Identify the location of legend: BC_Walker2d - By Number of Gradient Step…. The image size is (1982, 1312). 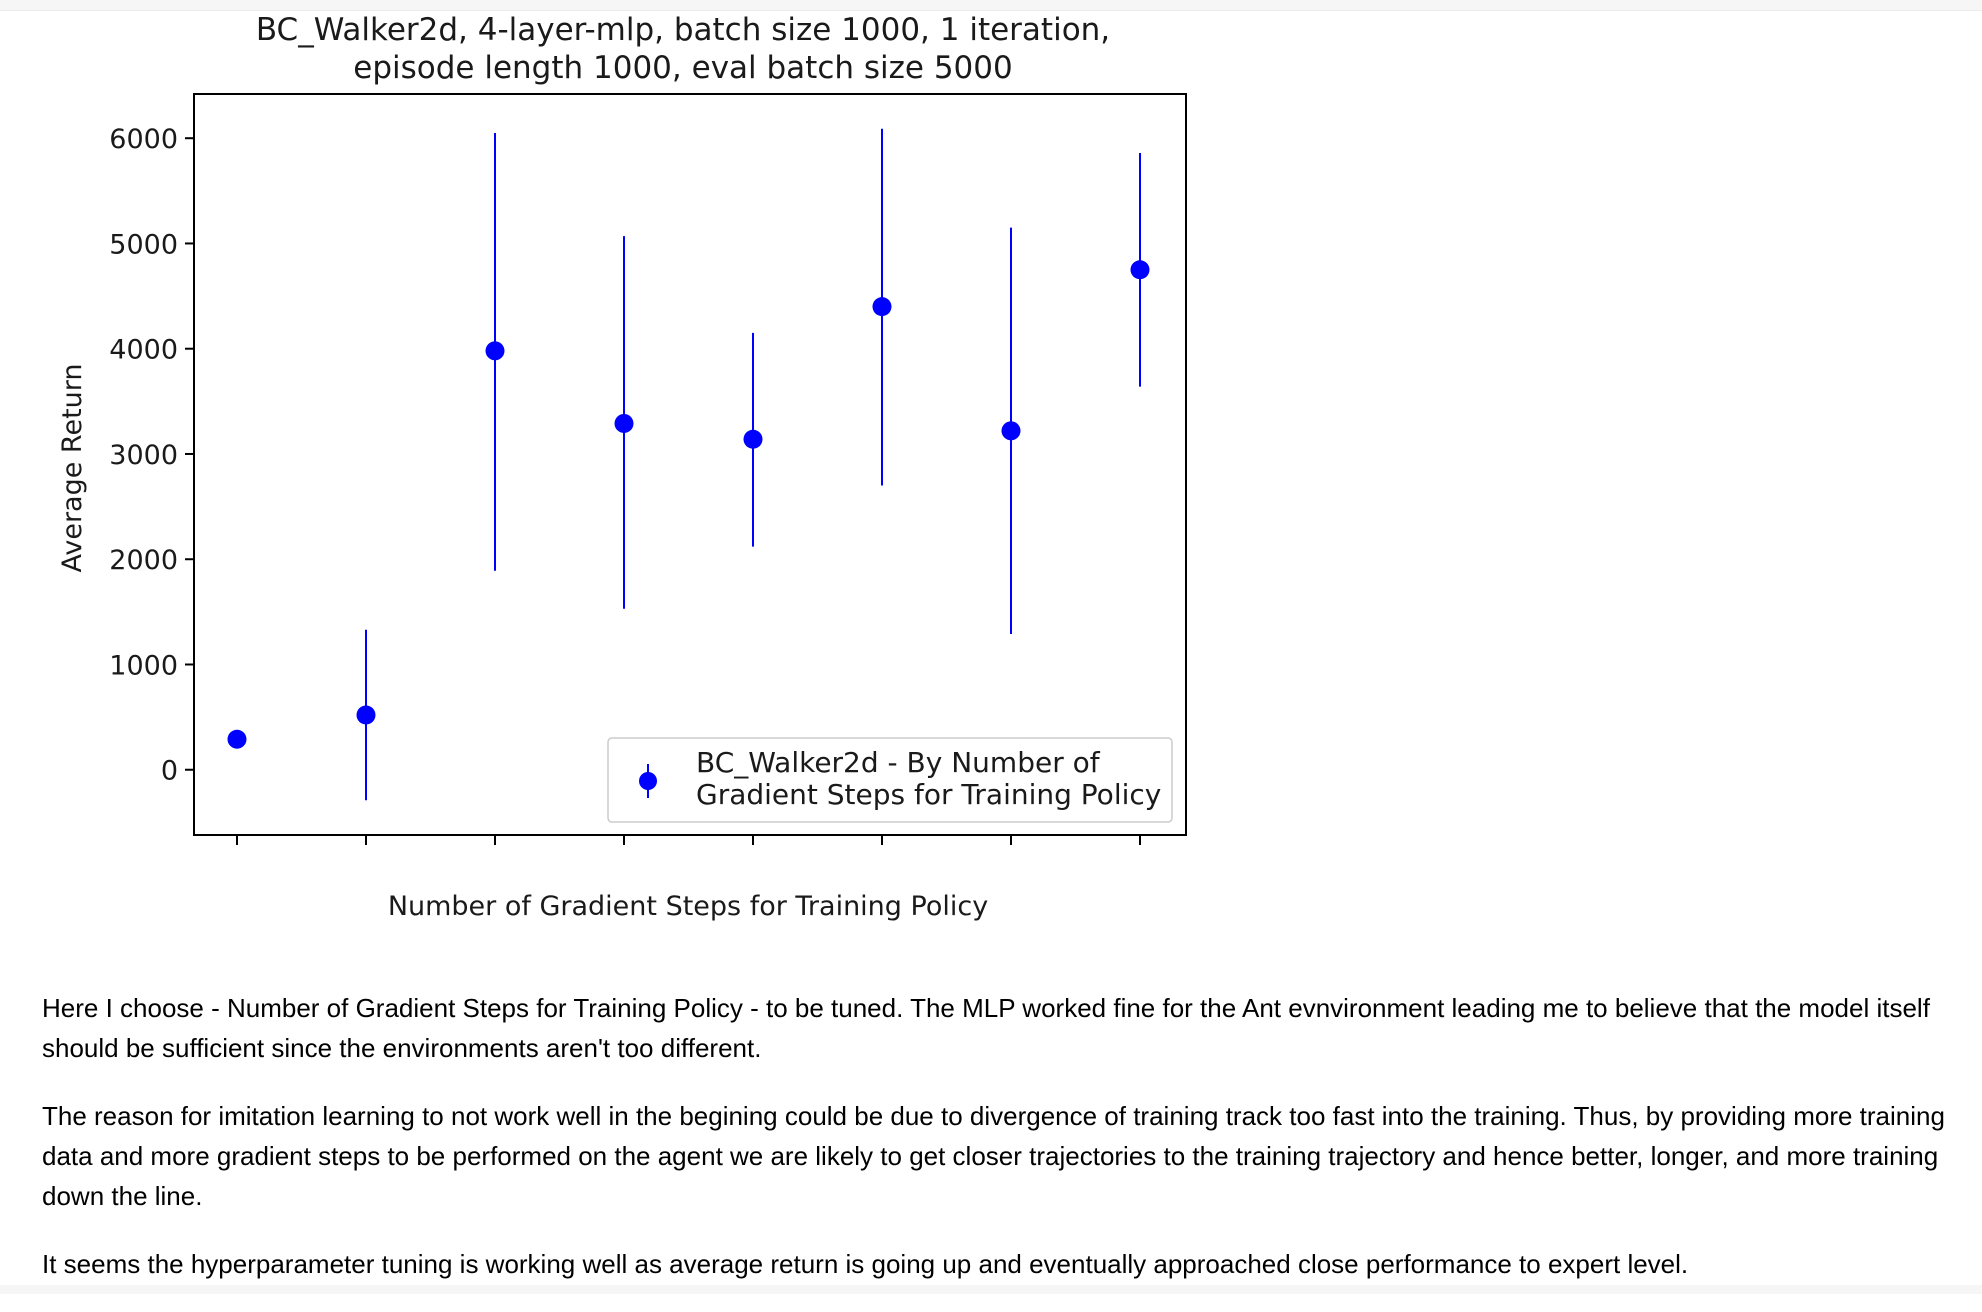
(890, 780).